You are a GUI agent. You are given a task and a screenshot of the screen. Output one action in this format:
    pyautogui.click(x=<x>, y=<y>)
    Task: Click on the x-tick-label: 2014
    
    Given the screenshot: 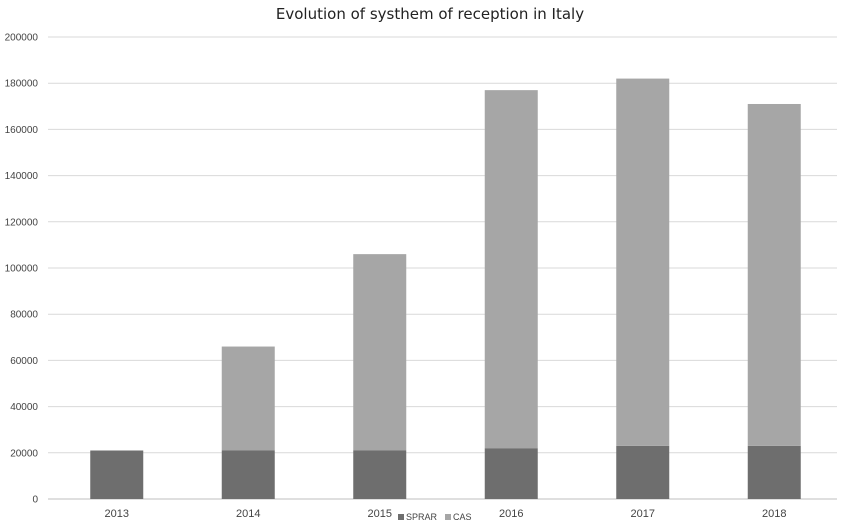 What is the action you would take?
    pyautogui.click(x=248, y=514)
    